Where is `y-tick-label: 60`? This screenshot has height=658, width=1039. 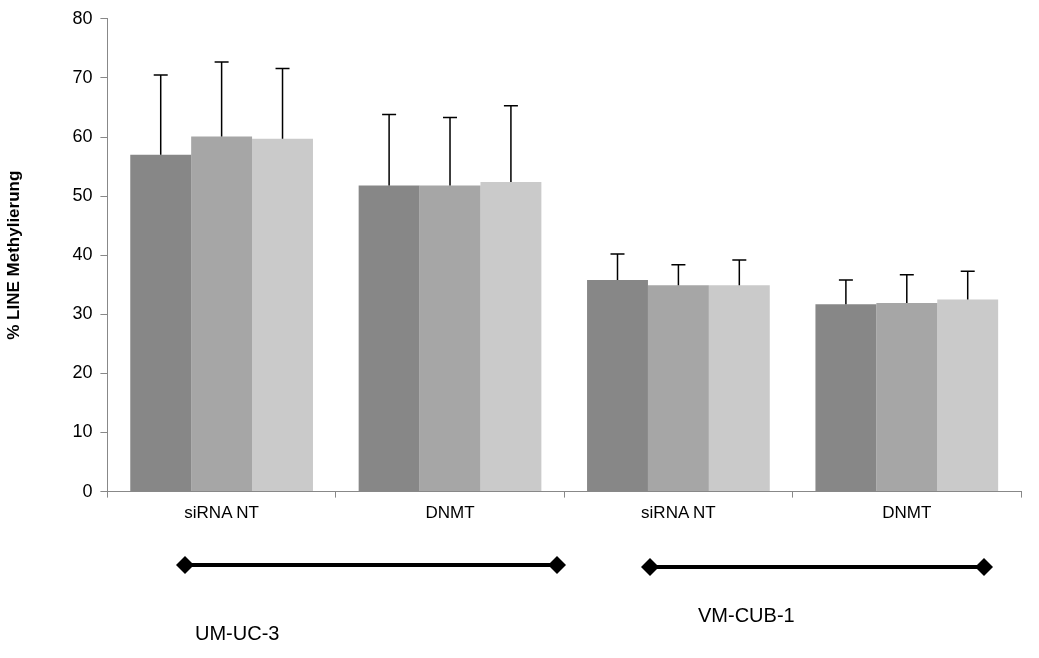 y-tick-label: 60 is located at coordinates (82, 135).